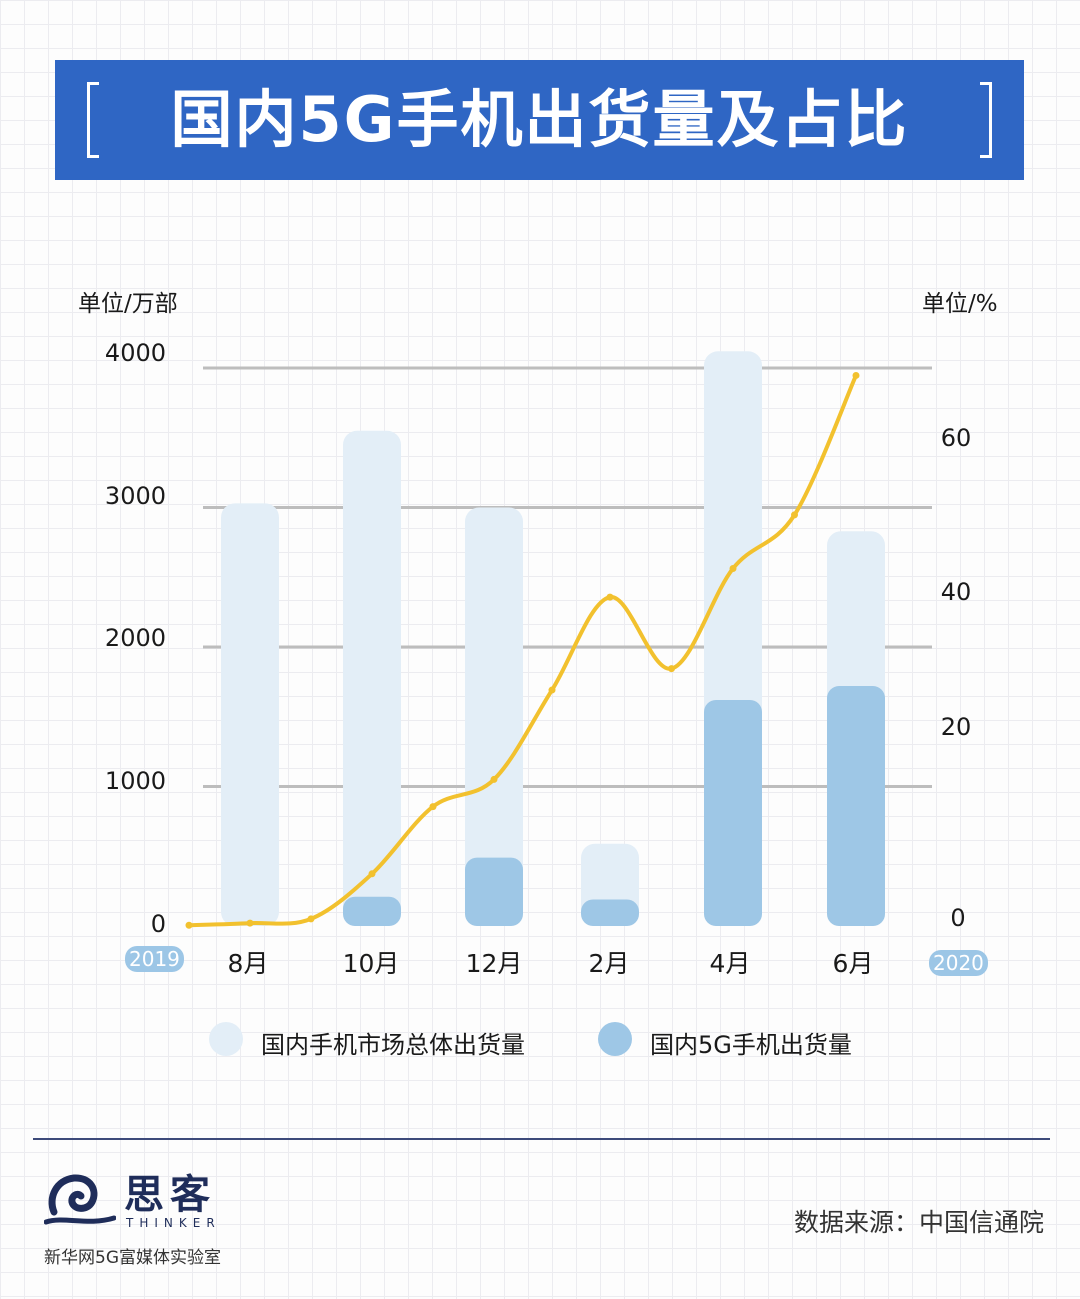 The image size is (1080, 1299). What do you see at coordinates (371, 963) in the screenshot?
I see `x-tick-oct: 10月` at bounding box center [371, 963].